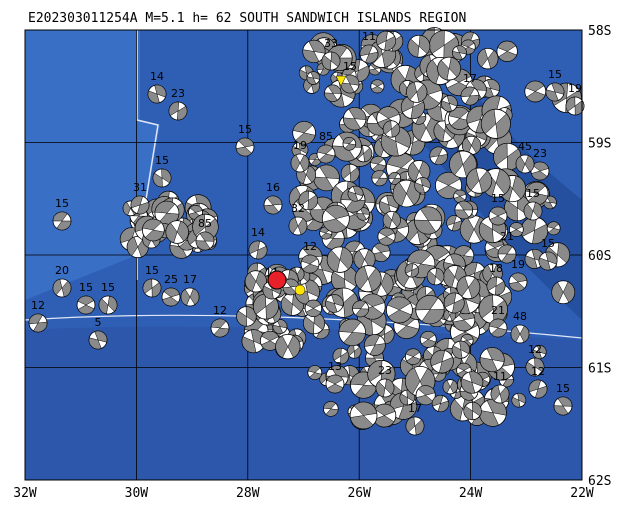  Describe the element at coordinates (471, 493) in the screenshot. I see `lon-label: 24W` at that location.